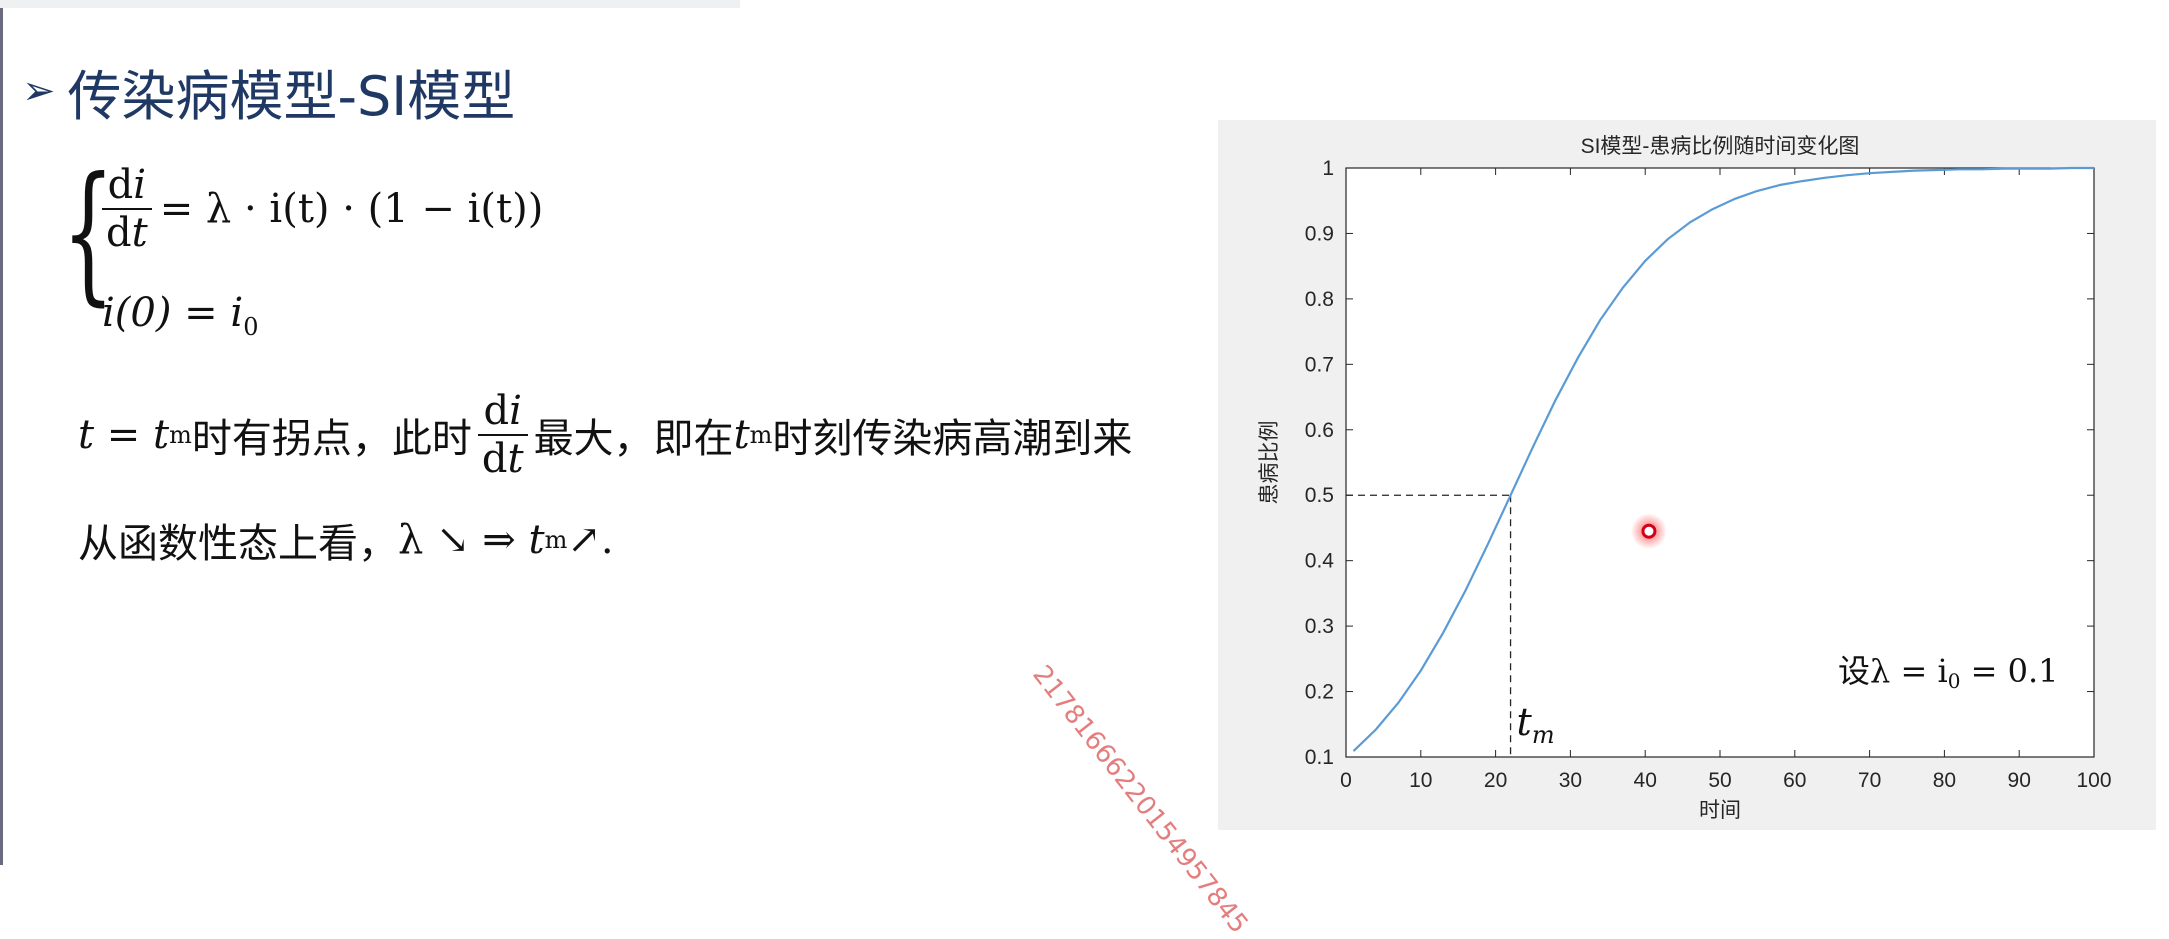  I want to click on tm-label: tm, so click(1536, 724).